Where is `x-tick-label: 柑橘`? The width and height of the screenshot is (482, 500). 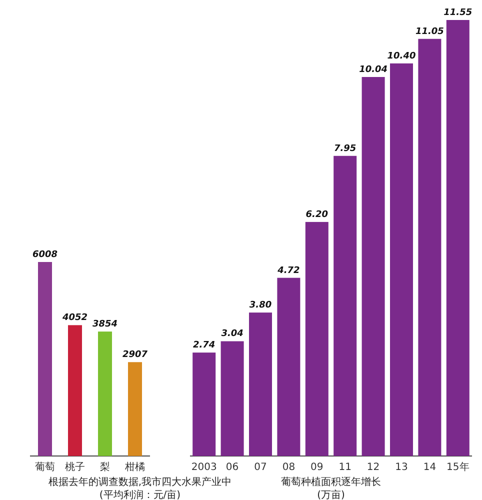 x-tick-label: 柑橘 is located at coordinates (134, 467).